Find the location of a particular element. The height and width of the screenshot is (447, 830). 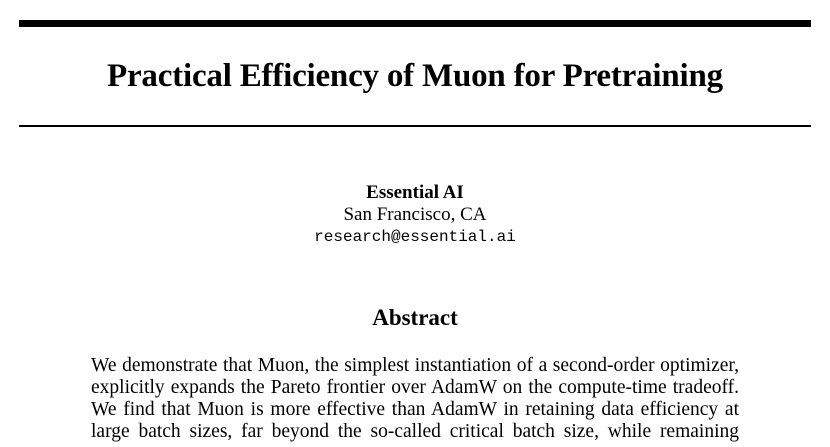

abstract-heading: Abstract is located at coordinates (415, 317).